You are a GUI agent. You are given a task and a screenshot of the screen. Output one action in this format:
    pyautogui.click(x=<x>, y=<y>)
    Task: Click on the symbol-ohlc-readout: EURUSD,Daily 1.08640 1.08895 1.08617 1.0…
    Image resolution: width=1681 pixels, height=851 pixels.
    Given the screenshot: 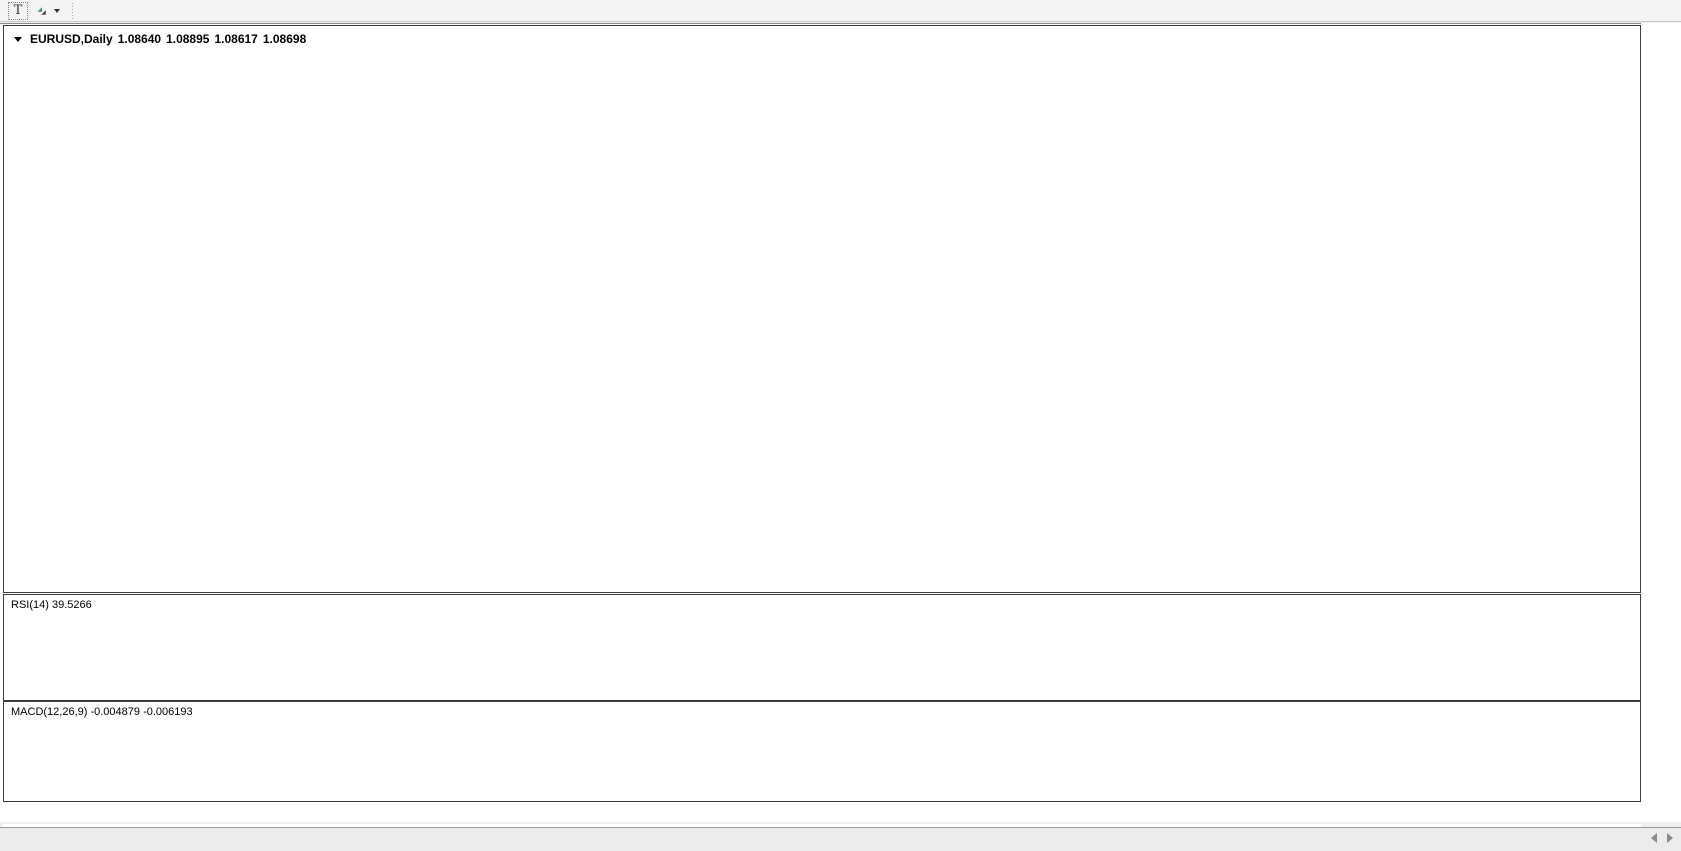 What is the action you would take?
    pyautogui.click(x=160, y=39)
    